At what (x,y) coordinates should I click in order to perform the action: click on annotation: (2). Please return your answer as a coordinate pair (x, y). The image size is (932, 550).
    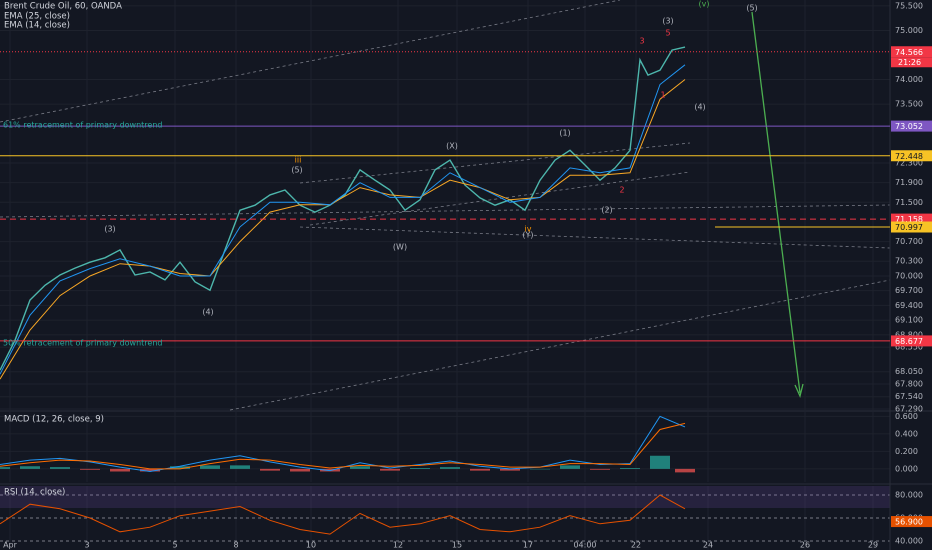
    Looking at the image, I should click on (606, 210).